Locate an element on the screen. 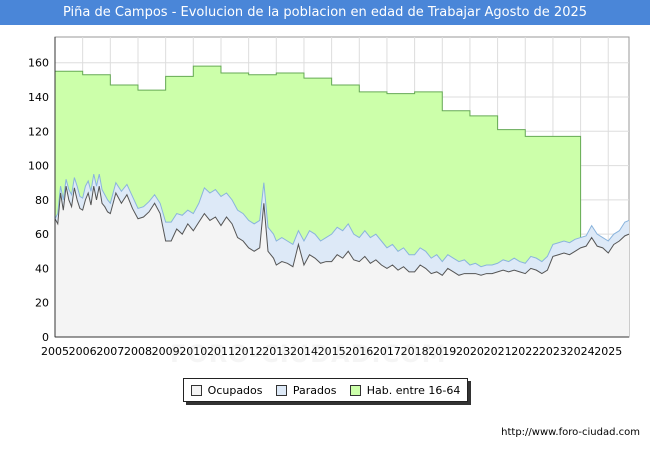 This screenshot has height=450, width=650. x-tick-label: 2006 is located at coordinates (83, 351).